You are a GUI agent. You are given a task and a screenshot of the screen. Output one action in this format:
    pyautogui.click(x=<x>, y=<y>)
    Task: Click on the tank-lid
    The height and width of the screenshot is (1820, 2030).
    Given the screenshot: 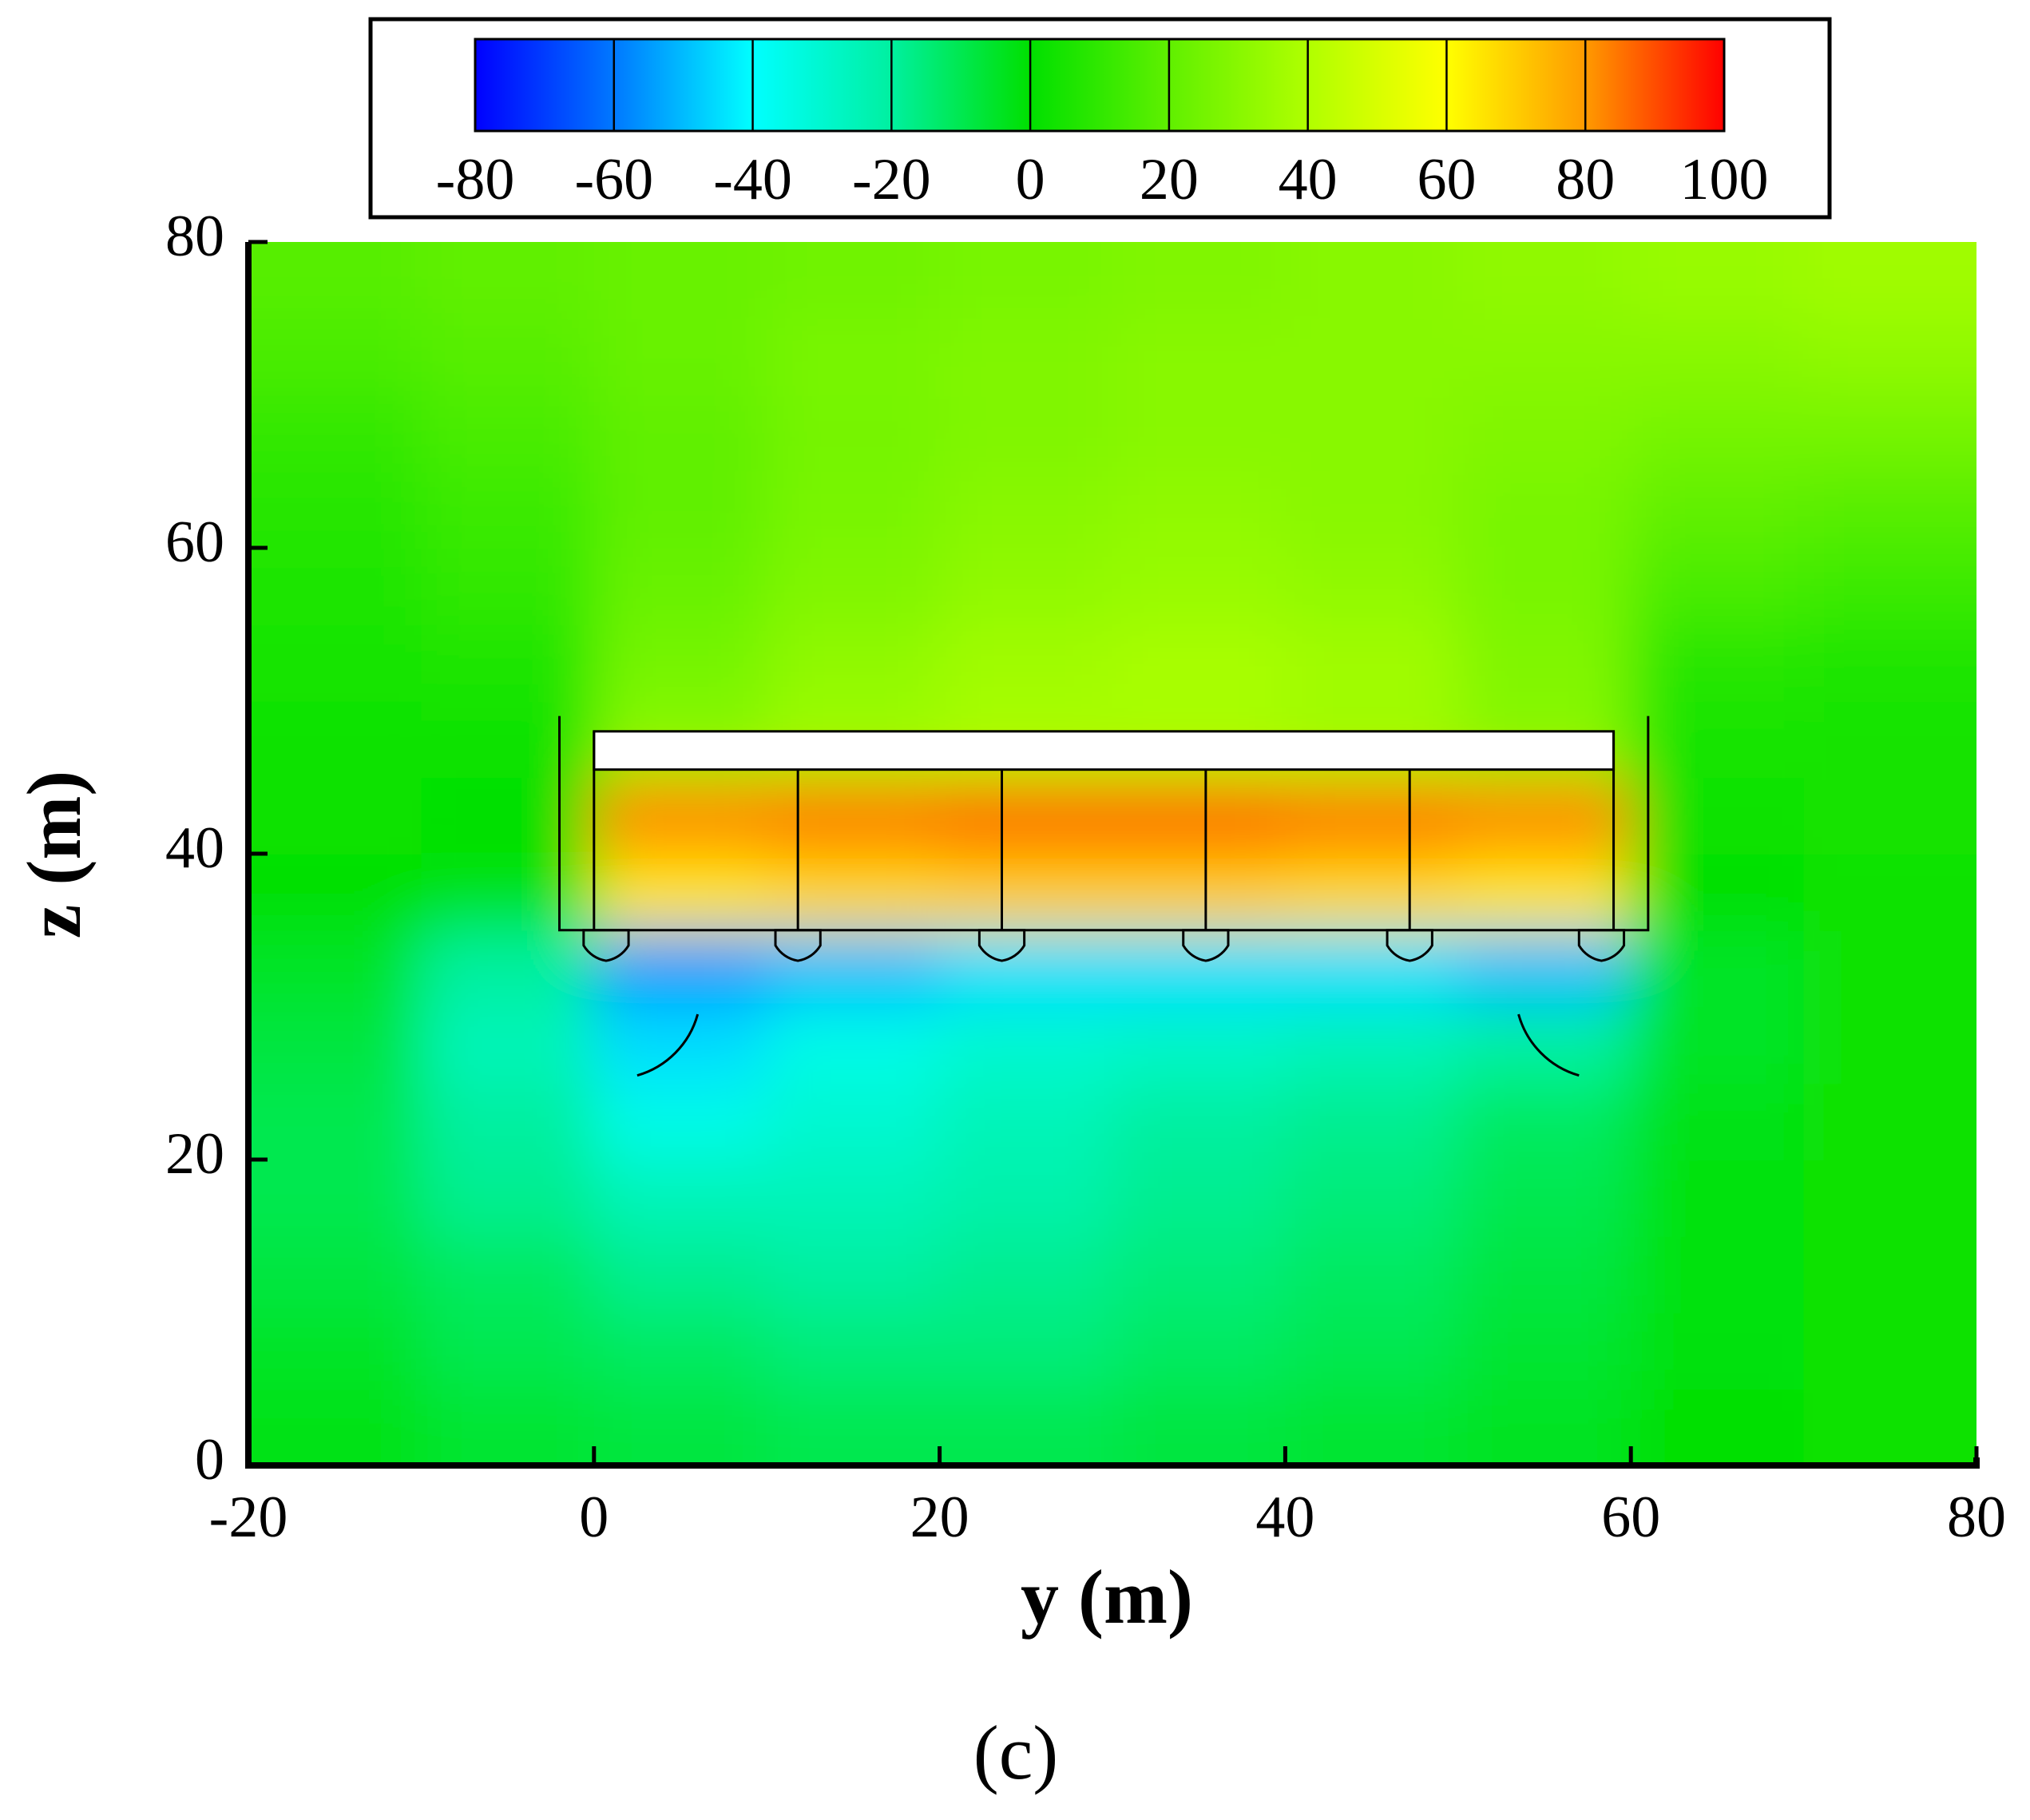 What is the action you would take?
    pyautogui.click(x=1105, y=750)
    